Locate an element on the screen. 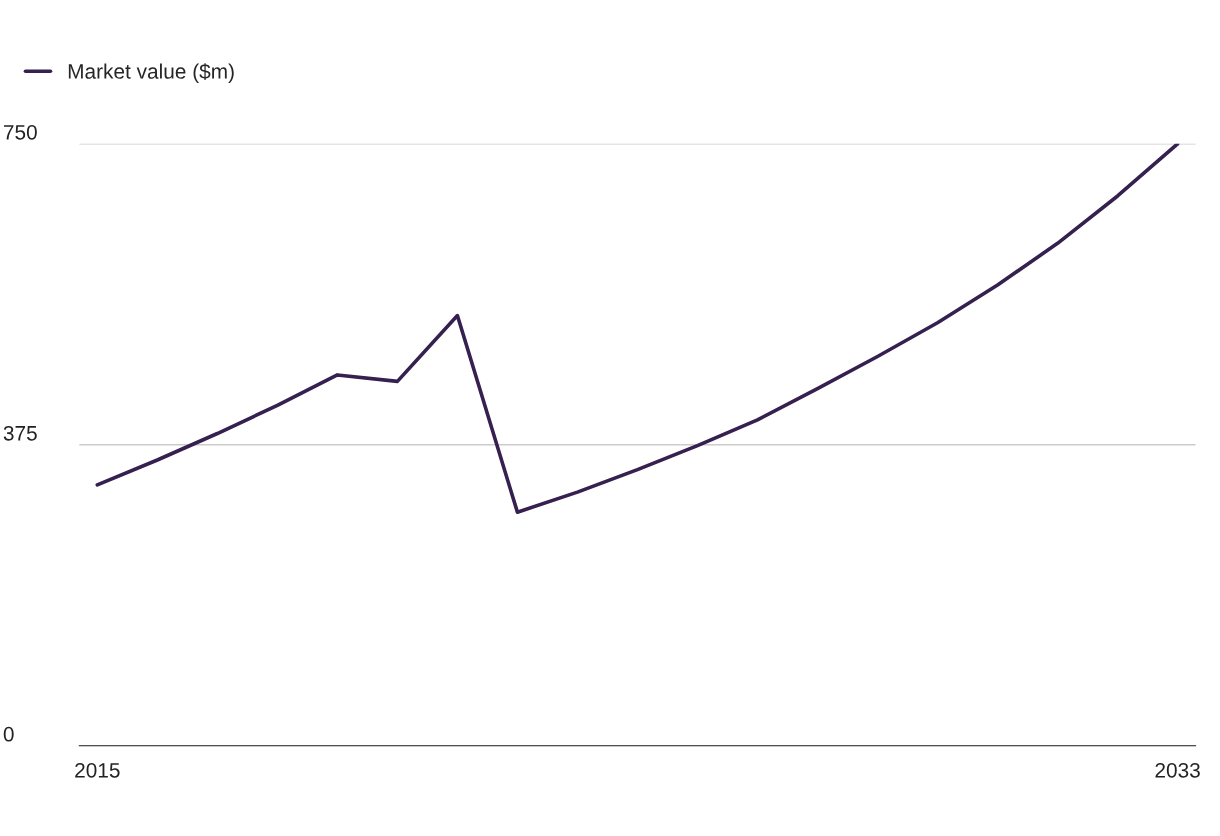  y-tick-label: 750 is located at coordinates (20, 132).